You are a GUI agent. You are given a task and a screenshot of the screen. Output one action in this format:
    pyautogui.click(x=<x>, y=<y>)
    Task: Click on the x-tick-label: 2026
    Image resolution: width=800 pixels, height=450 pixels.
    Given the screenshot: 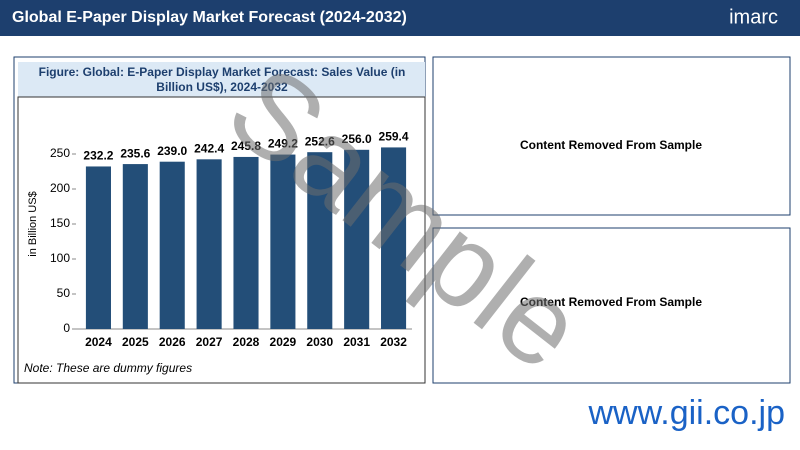 What is the action you would take?
    pyautogui.click(x=172, y=342)
    